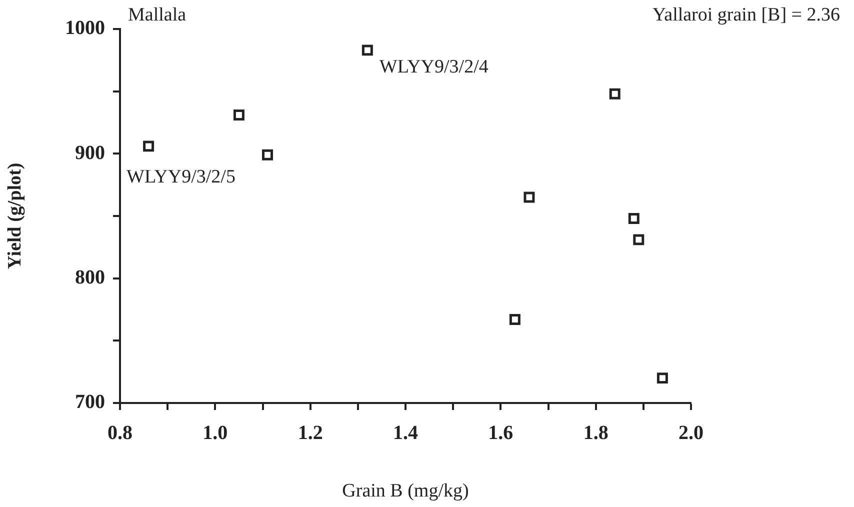 The height and width of the screenshot is (507, 854). What do you see at coordinates (90, 402) in the screenshot?
I see `y-tick-label: 700` at bounding box center [90, 402].